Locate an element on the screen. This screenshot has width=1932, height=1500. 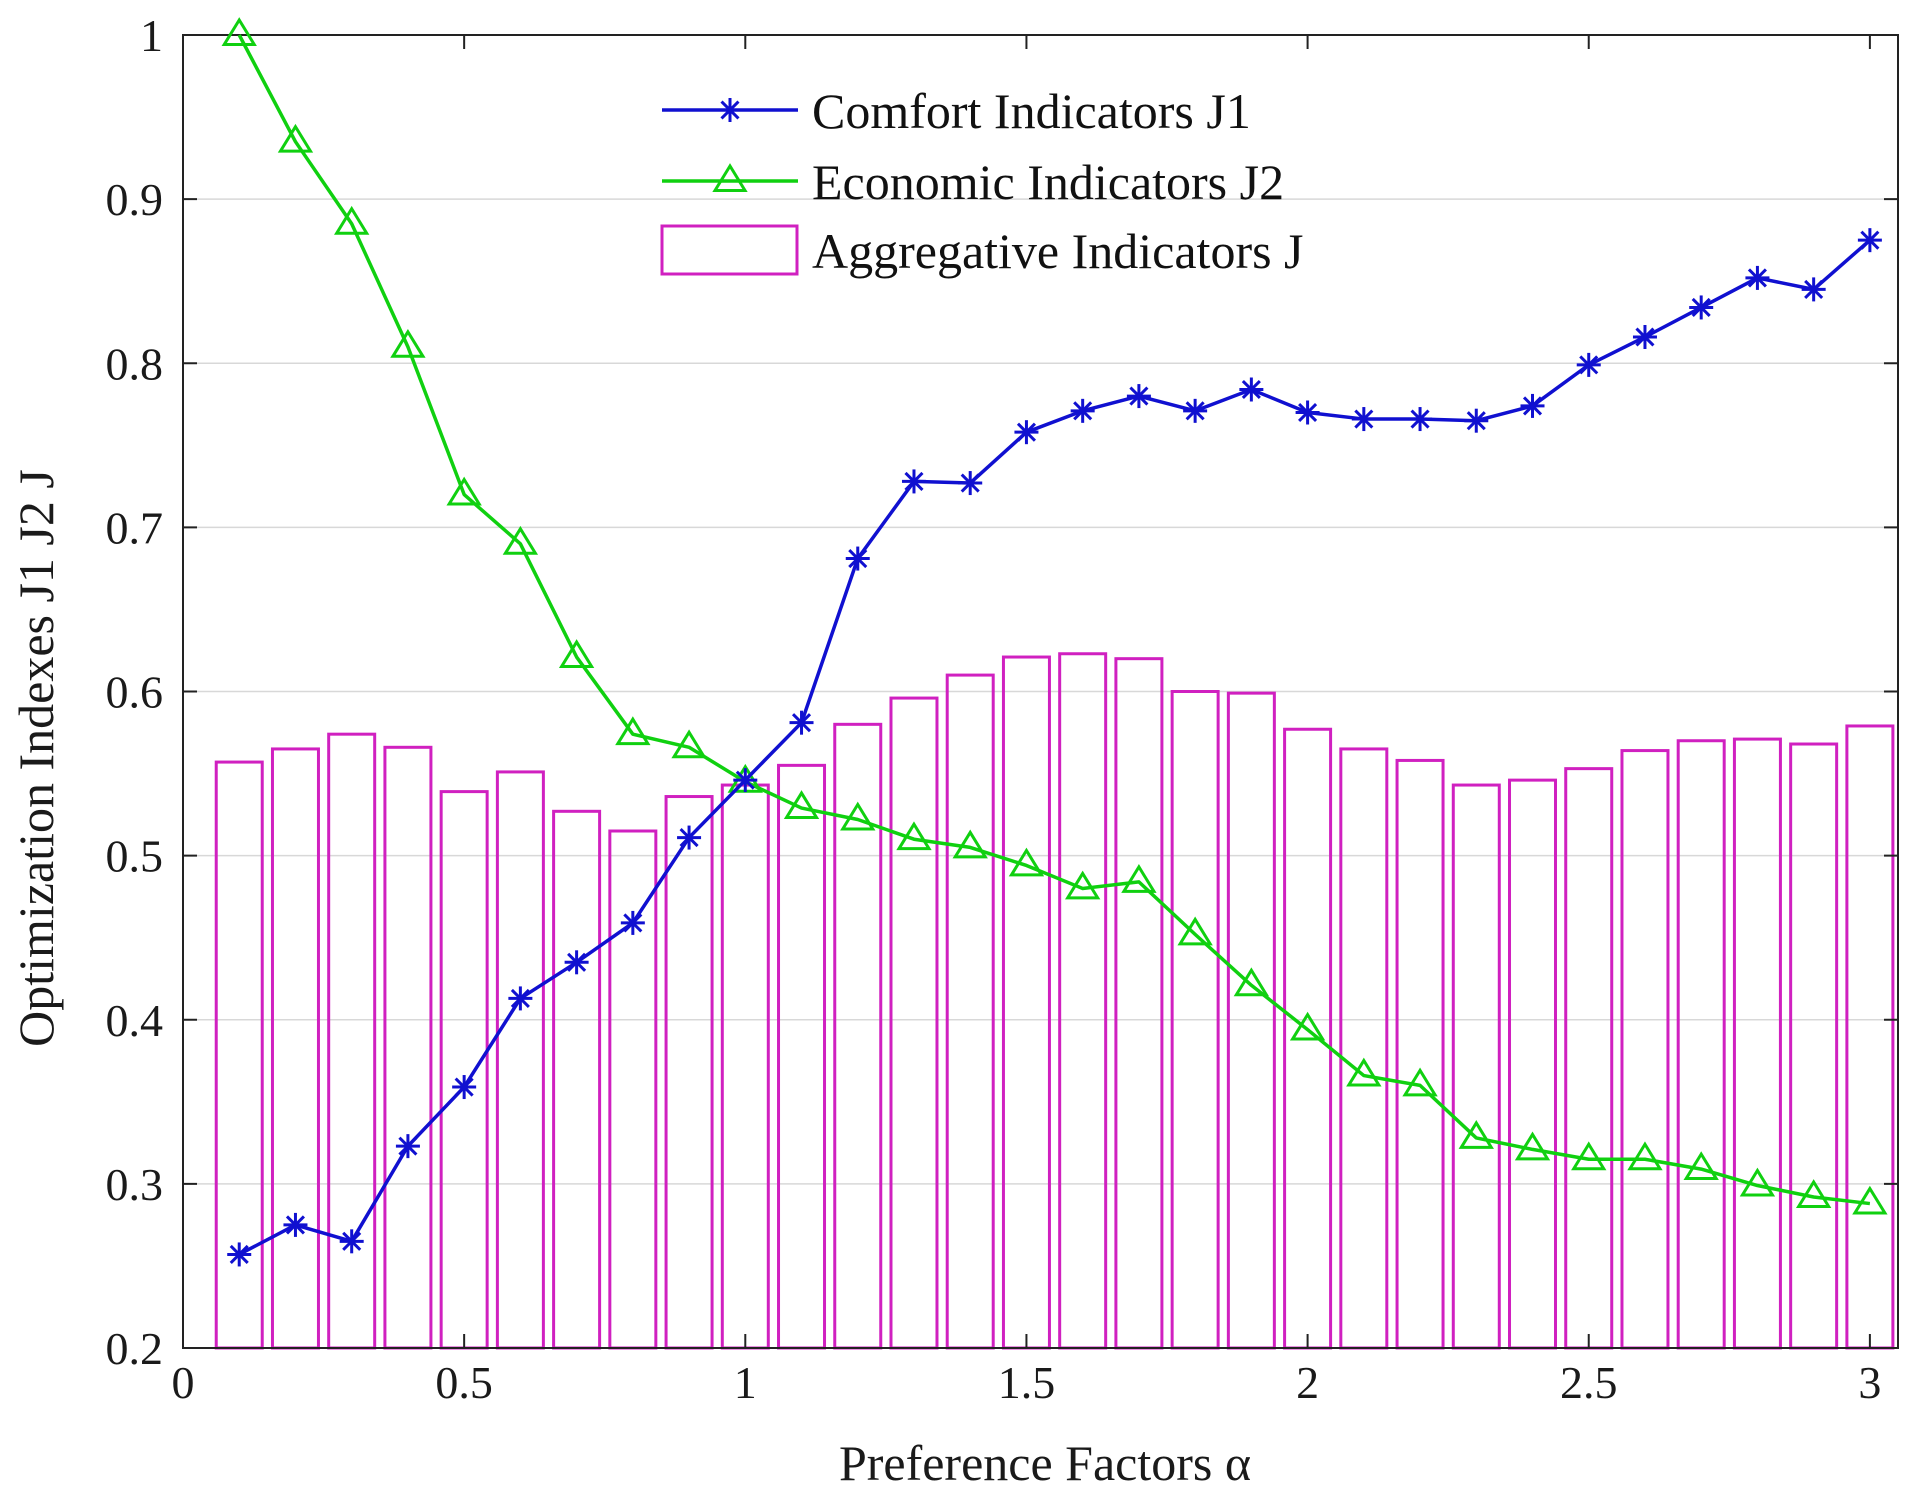
y-tick-label: 0.3 is located at coordinates (135, 1184).